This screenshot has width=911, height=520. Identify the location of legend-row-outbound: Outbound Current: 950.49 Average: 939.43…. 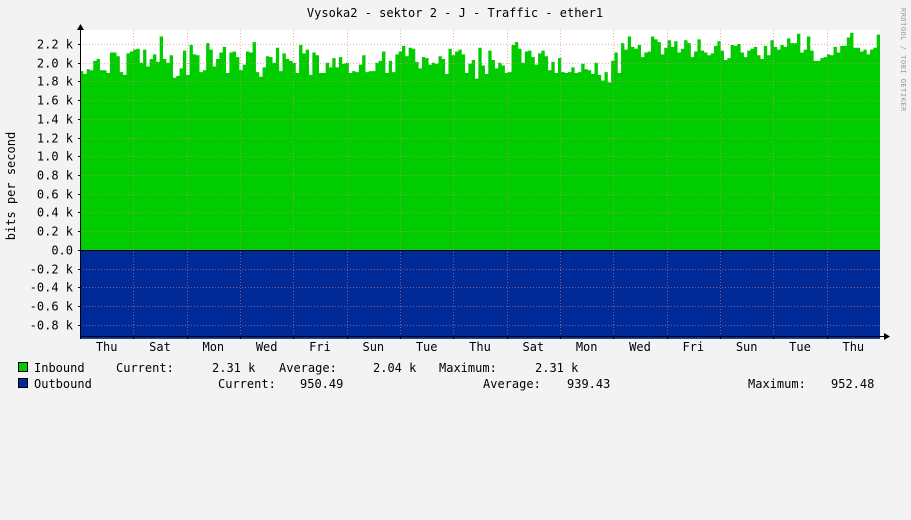
(446, 384).